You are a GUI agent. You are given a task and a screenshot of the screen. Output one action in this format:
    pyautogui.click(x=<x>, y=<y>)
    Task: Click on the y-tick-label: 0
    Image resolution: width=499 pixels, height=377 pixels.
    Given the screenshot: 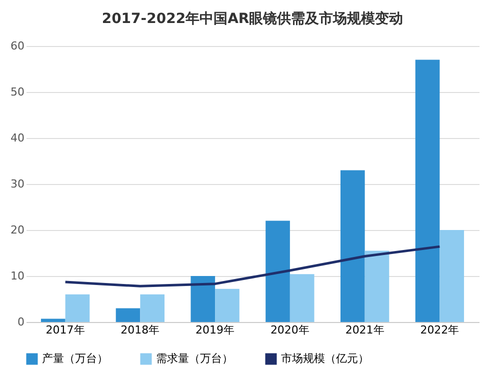 What is the action you would take?
    pyautogui.click(x=21, y=322)
    